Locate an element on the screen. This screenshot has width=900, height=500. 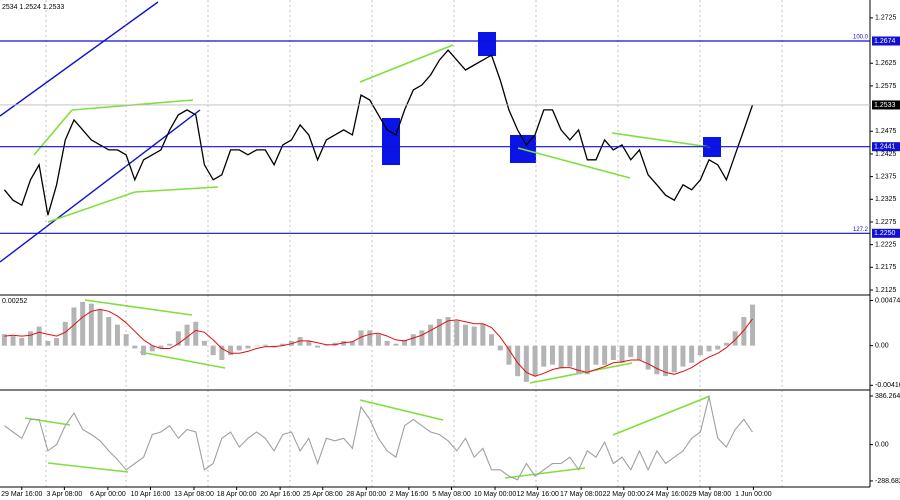
macd-header: 0.00252 is located at coordinates (14, 301).